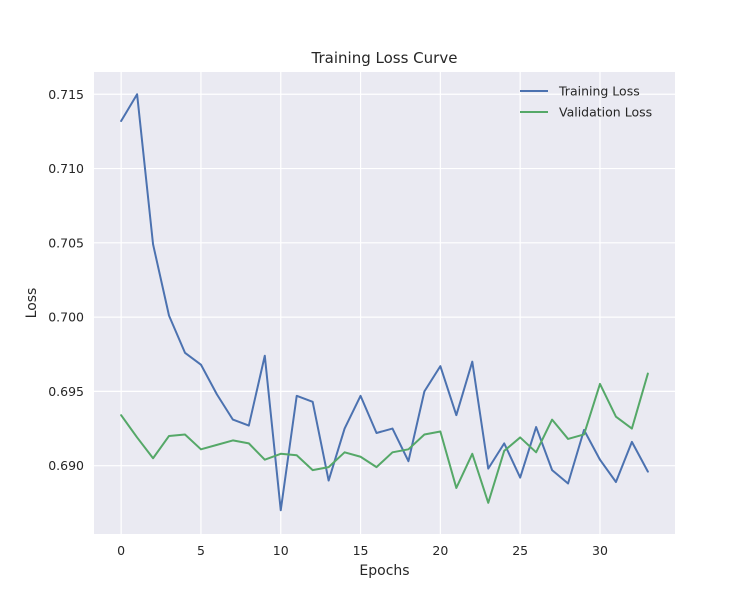 The width and height of the screenshot is (750, 600). I want to click on x-tick-label: 10, so click(281, 550).